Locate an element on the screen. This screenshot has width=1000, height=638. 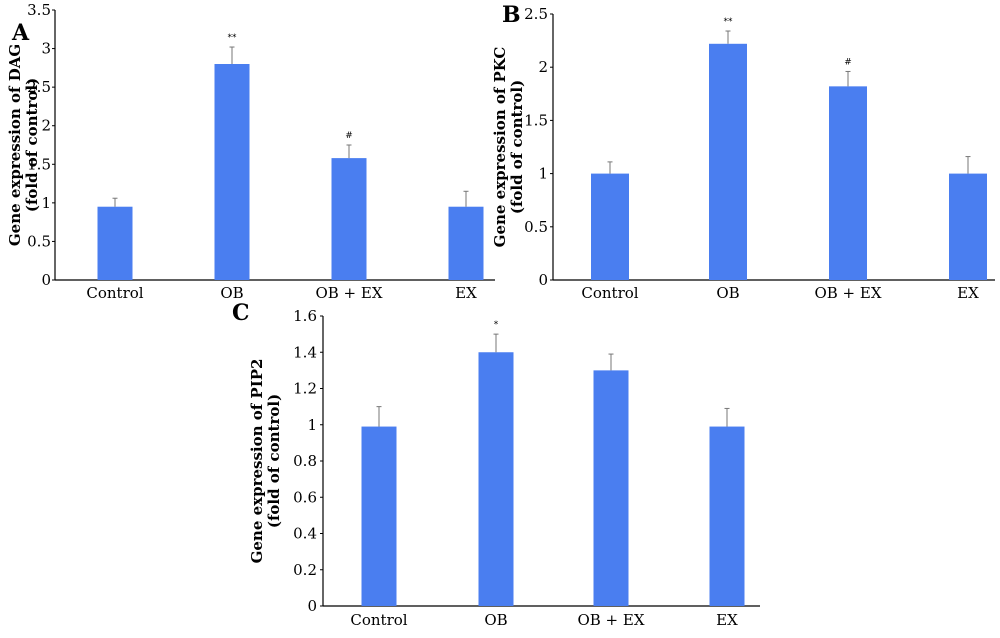
y-tick-label-b: 0.5 is located at coordinates (536, 227).